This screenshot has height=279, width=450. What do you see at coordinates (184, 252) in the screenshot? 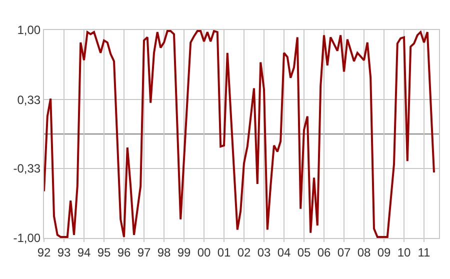
I see `x-tick-label: 99` at bounding box center [184, 252].